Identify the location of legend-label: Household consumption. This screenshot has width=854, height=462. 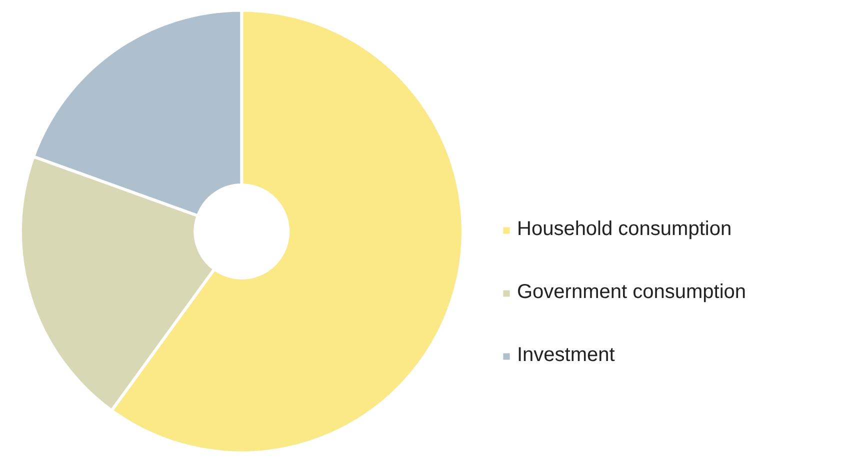
(624, 229).